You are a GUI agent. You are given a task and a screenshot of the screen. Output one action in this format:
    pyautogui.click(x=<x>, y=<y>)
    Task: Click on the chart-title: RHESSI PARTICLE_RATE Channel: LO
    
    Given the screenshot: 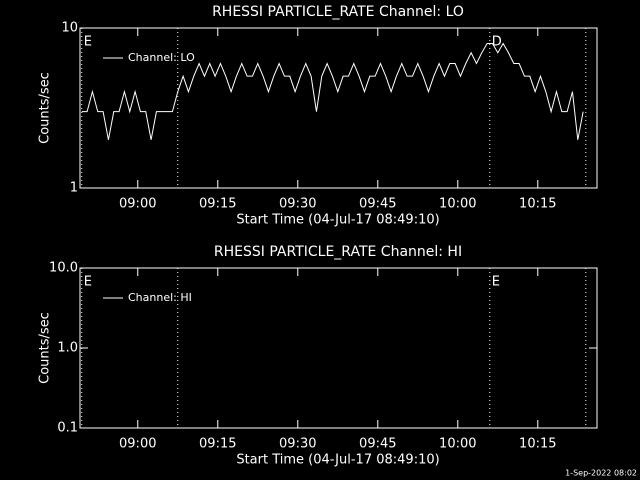 What is the action you would take?
    pyautogui.click(x=338, y=12)
    